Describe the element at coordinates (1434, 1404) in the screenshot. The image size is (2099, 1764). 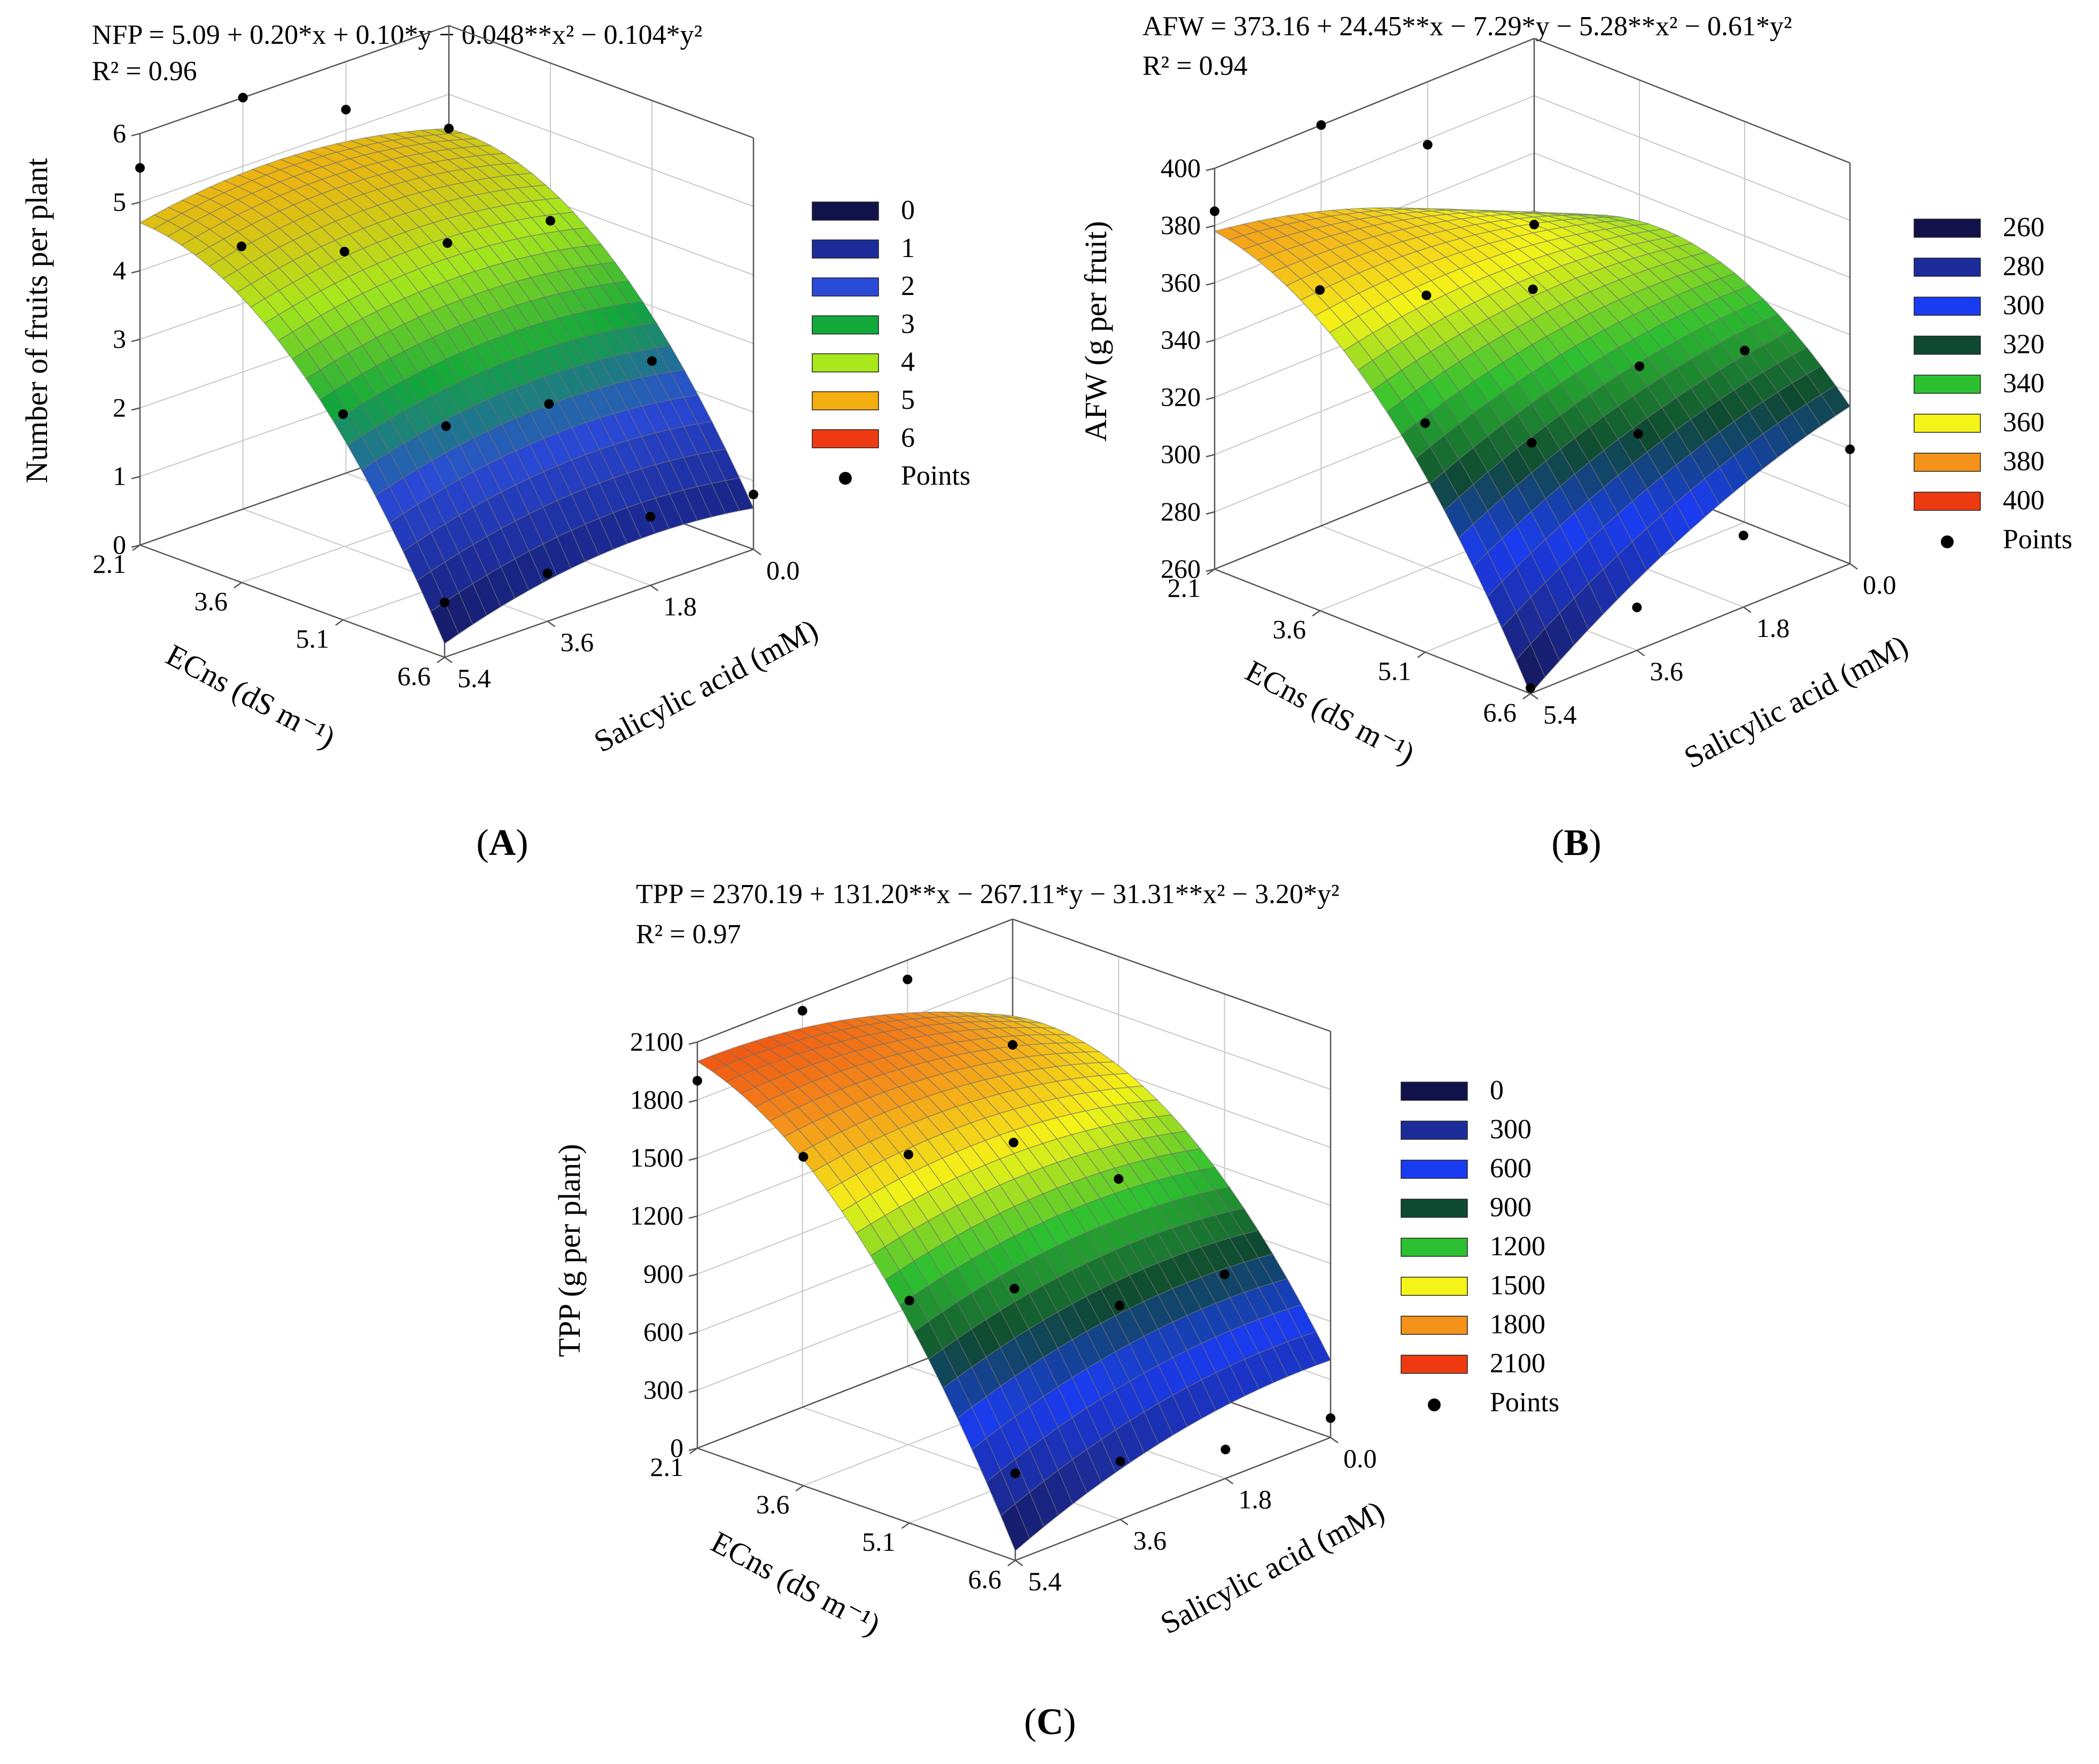
I see `legend-points-marker` at that location.